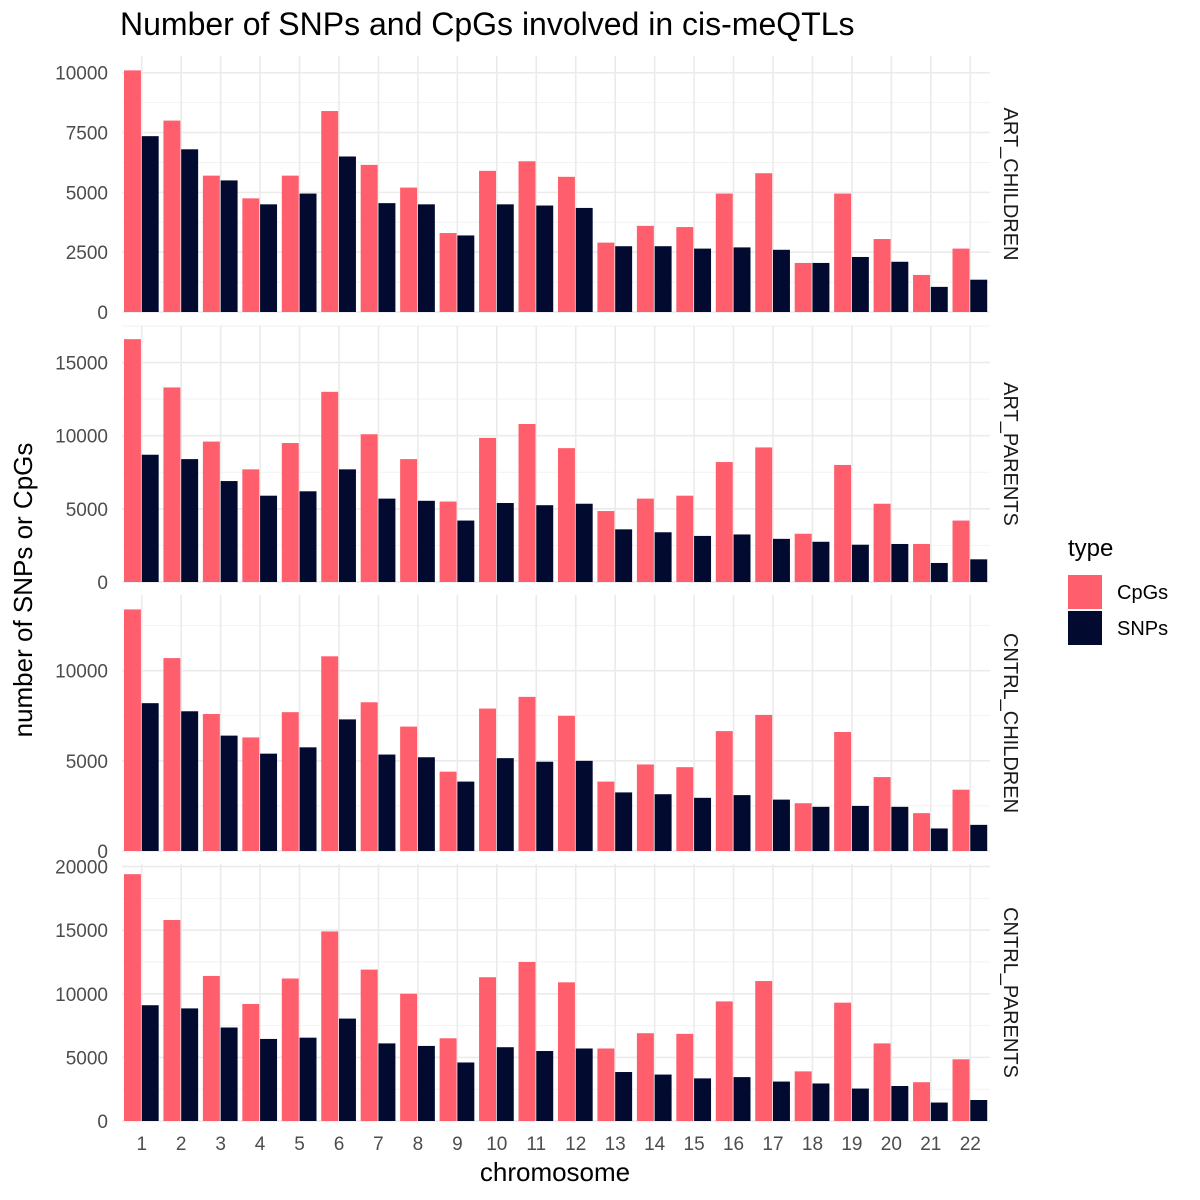 This screenshot has height=1200, width=1200. I want to click on bar-snps-chr10, so click(505, 804).